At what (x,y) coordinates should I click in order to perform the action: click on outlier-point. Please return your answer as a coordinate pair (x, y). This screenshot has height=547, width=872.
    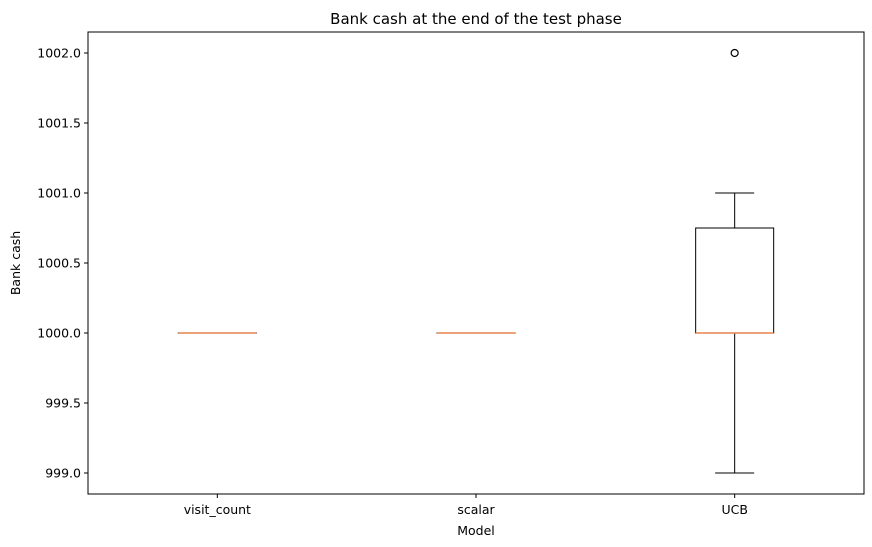
    Looking at the image, I should click on (734, 53).